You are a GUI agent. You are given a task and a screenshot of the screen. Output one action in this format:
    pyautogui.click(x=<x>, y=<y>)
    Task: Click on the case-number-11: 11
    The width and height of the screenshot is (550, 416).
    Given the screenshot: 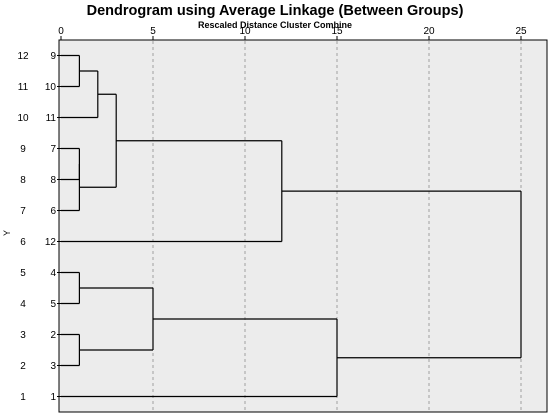 What is the action you would take?
    pyautogui.click(x=23, y=87)
    